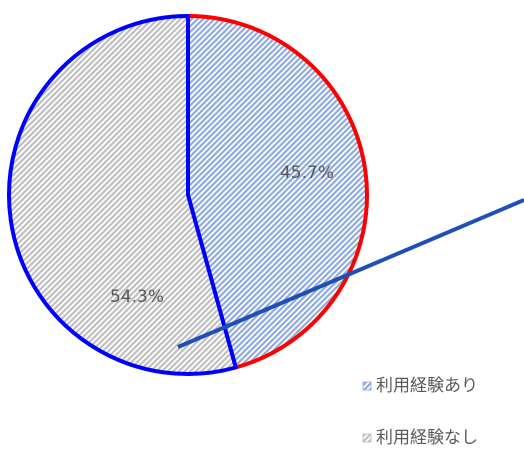 This screenshot has height=458, width=524. Describe the element at coordinates (427, 438) in the screenshot. I see `legend-label: 利用経験なし` at that location.